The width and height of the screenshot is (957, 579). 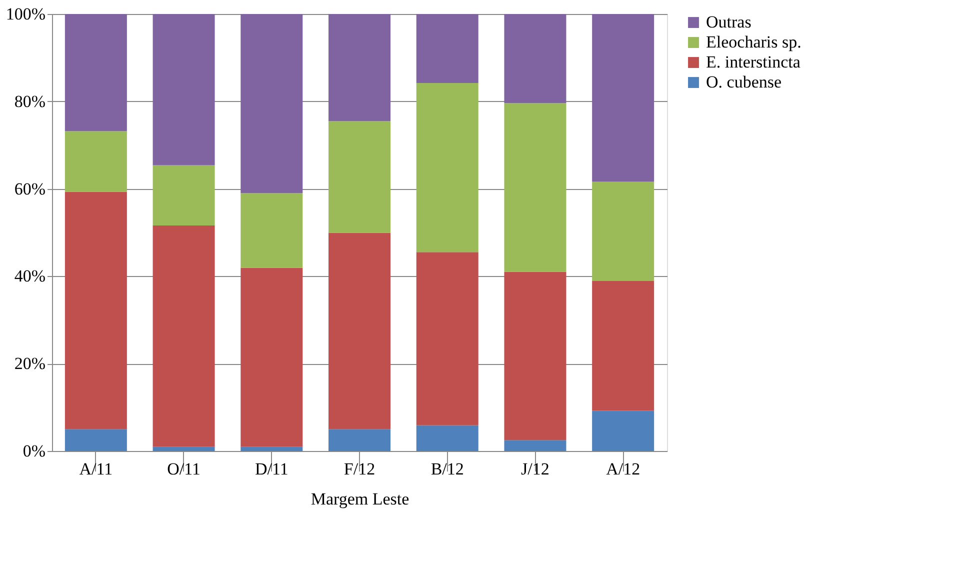 What do you see at coordinates (729, 22) in the screenshot?
I see `legend-label: Outras` at bounding box center [729, 22].